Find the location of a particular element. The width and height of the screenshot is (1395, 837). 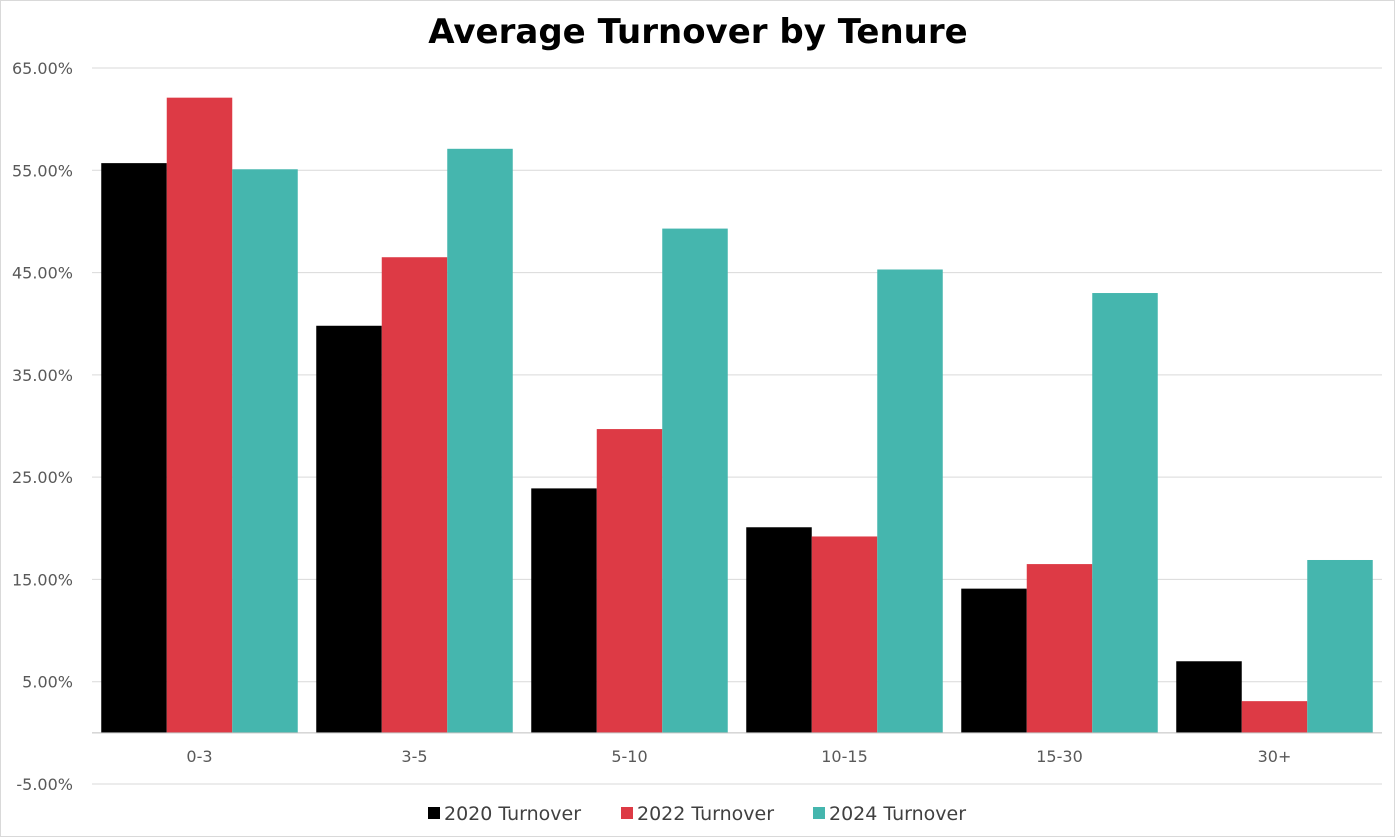

bar-2020-turnover-30+ is located at coordinates (1209, 697).